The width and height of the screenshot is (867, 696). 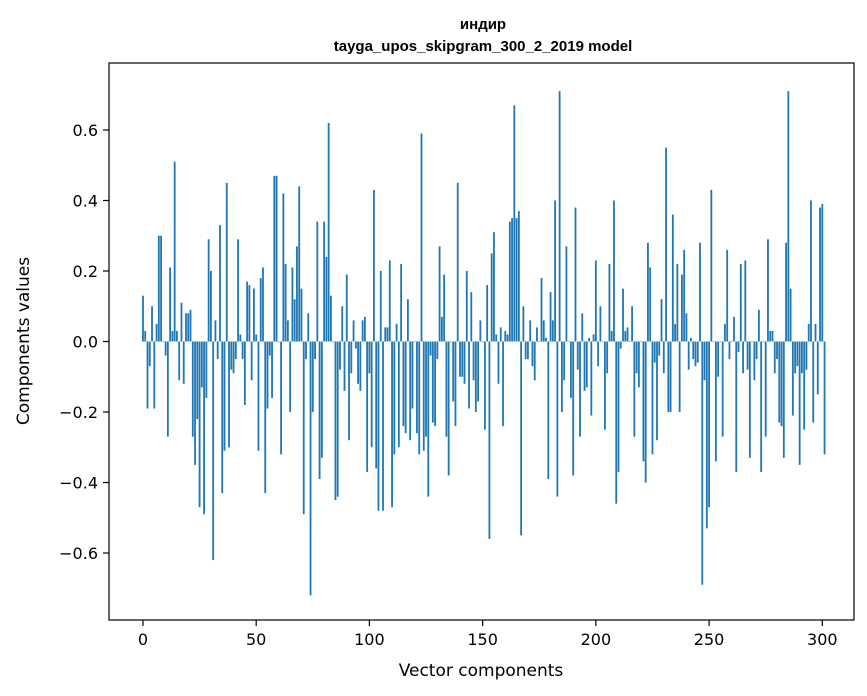 I want to click on y-tick-label: −0.2, so click(x=78, y=412).